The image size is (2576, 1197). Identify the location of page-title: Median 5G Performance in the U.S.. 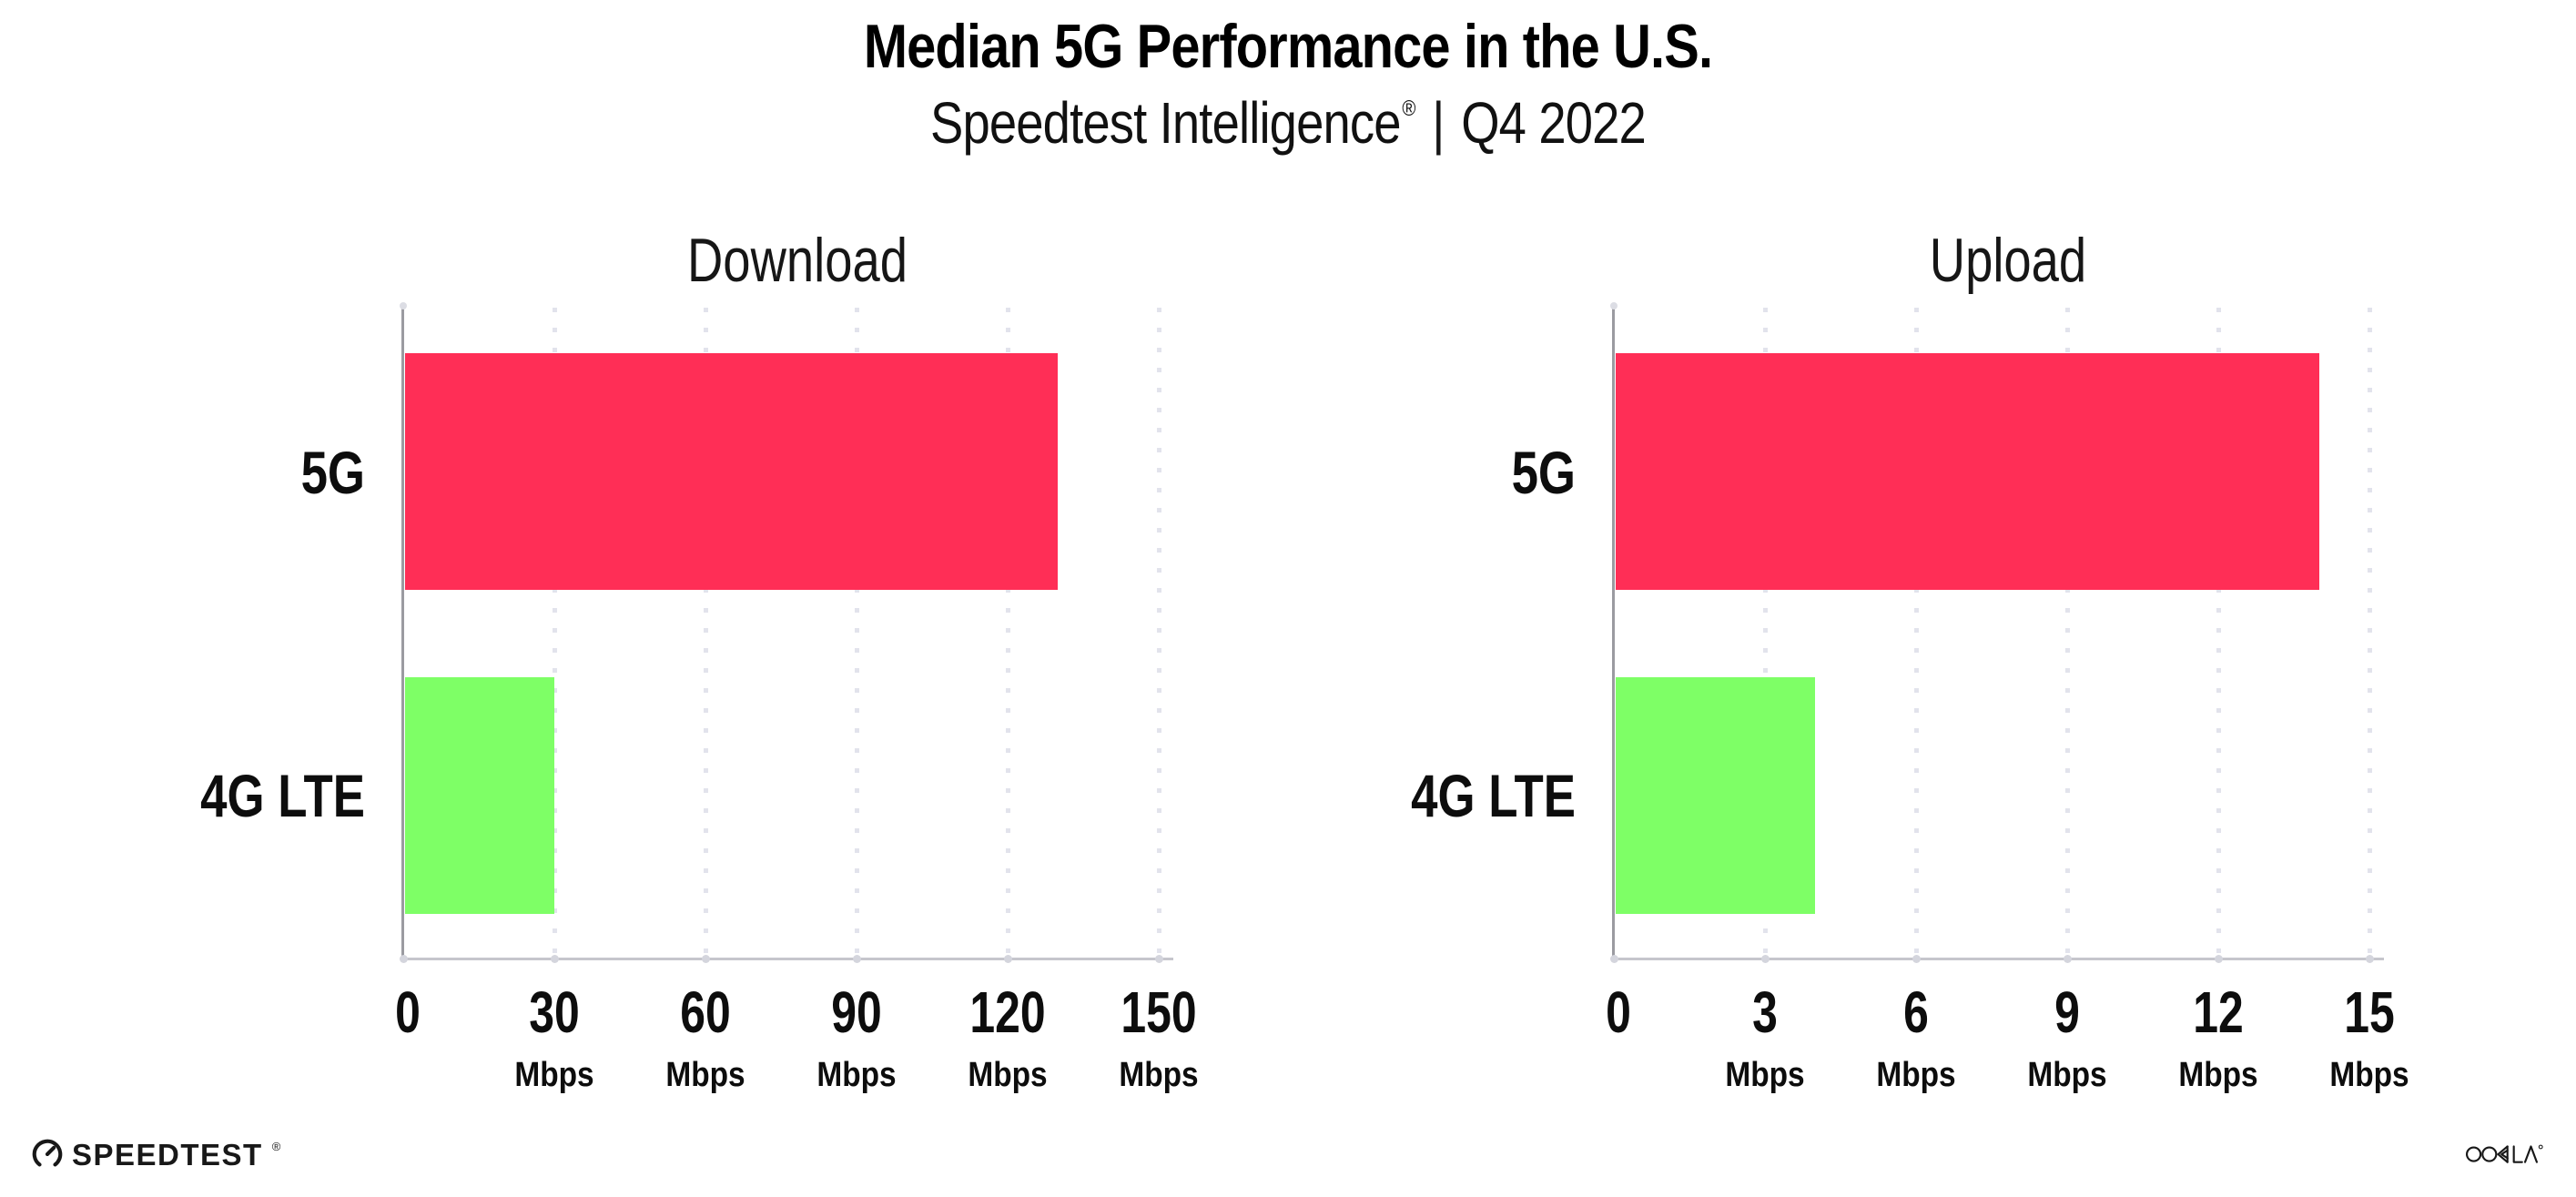
(1288, 47).